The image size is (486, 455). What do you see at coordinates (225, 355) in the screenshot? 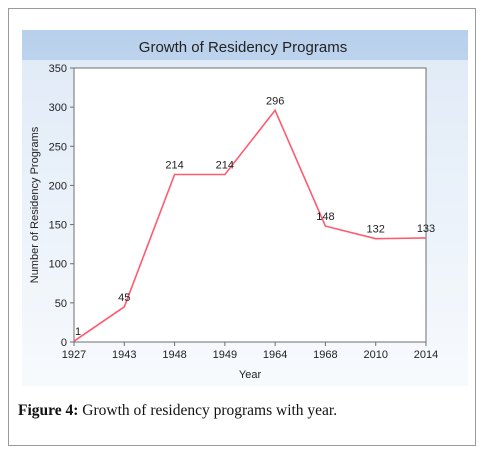
I see `x-tick-label: 1949` at bounding box center [225, 355].